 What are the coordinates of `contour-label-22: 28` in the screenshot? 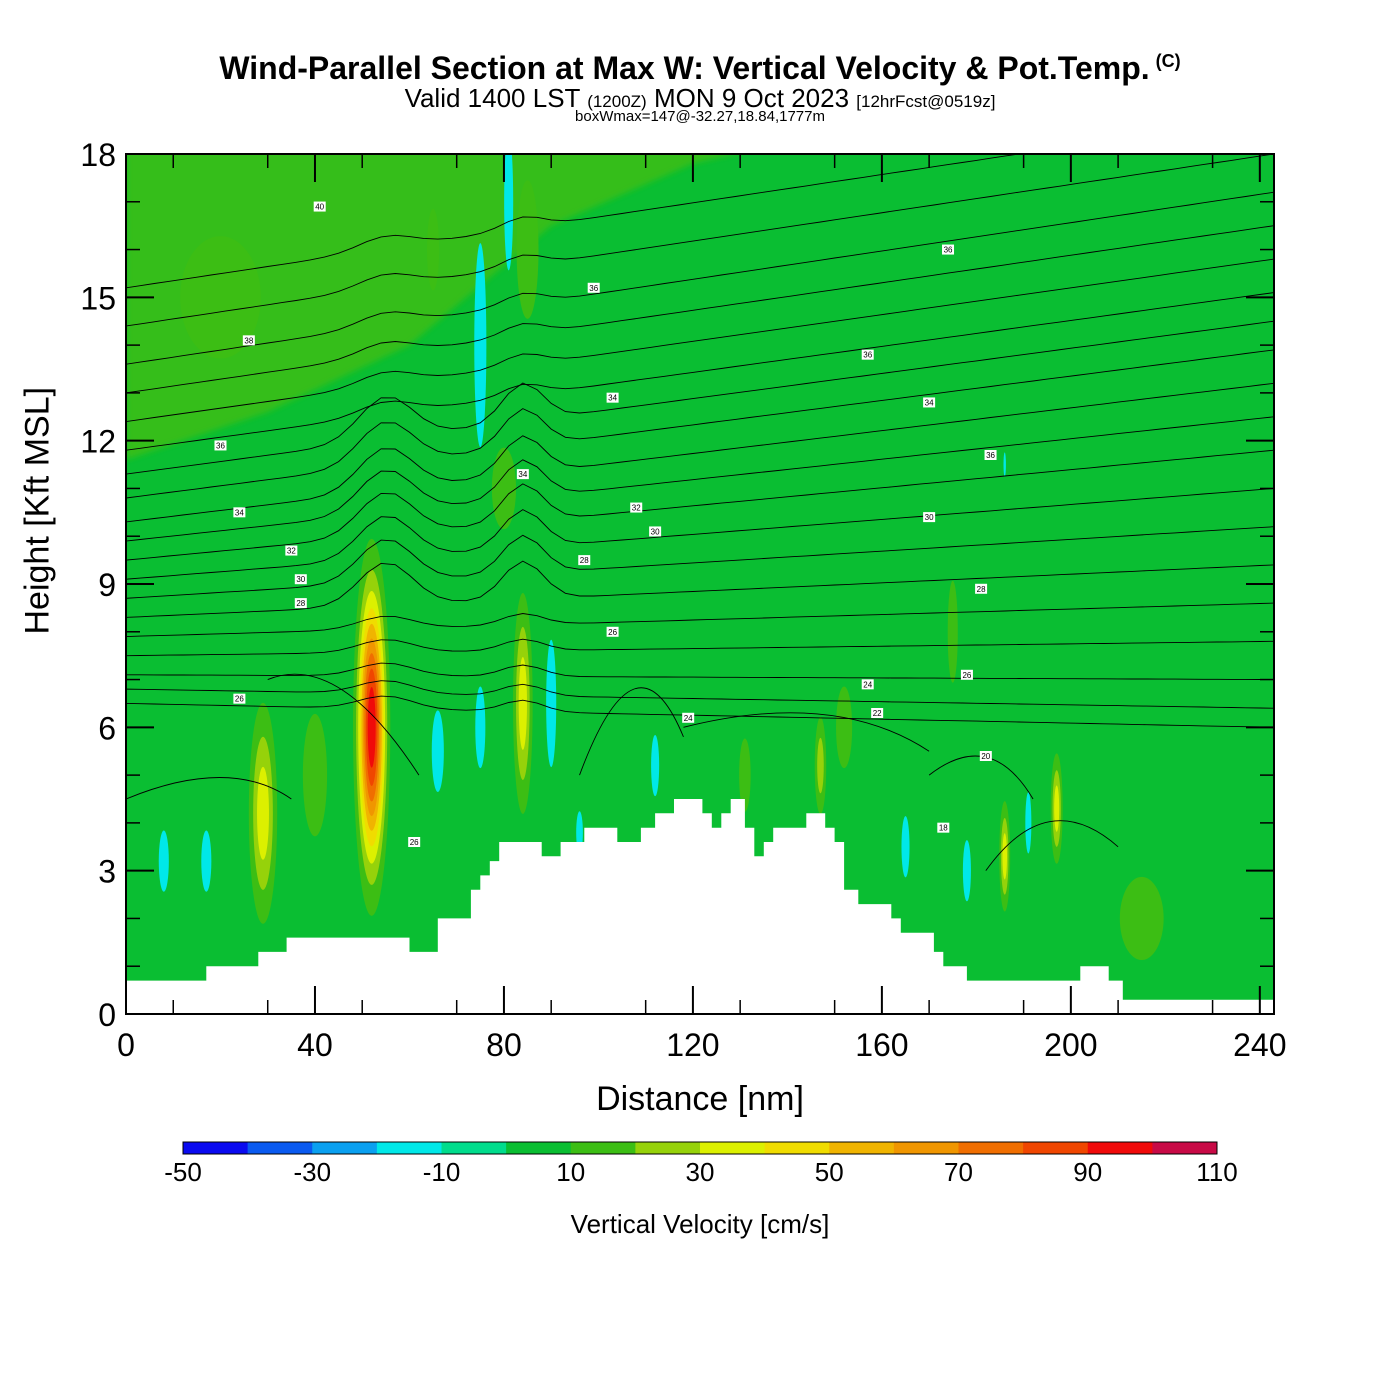 It's located at (981, 588).